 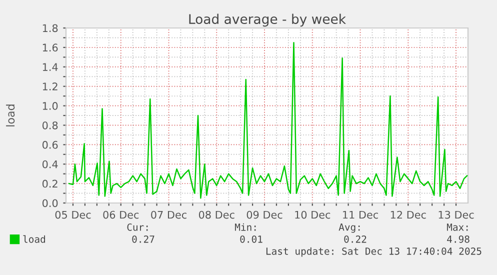 What do you see at coordinates (408, 214) in the screenshot?
I see `x-tick-label: 12 Dec` at bounding box center [408, 214].